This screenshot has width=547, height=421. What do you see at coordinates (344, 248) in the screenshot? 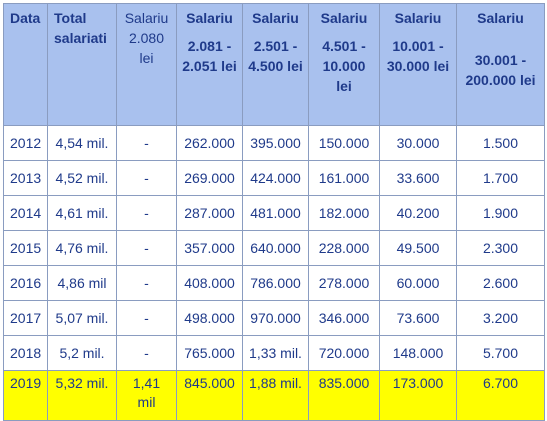
I see `table-cell: 228.000` at bounding box center [344, 248].